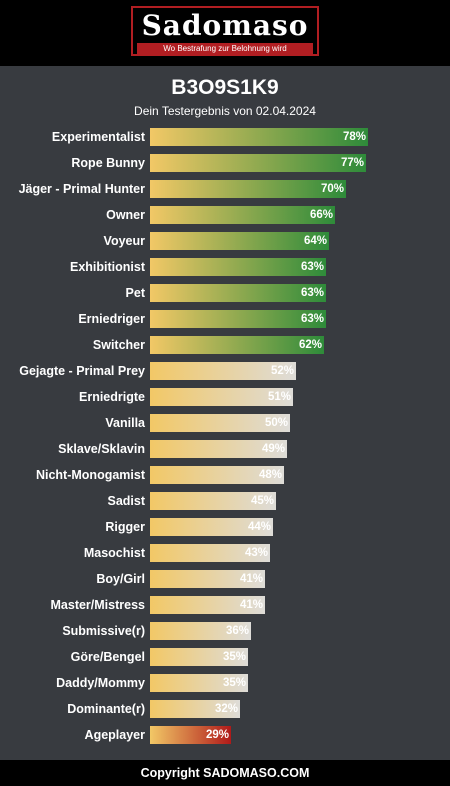 The image size is (450, 786). I want to click on row-label: Erniedrigte, so click(112, 397).